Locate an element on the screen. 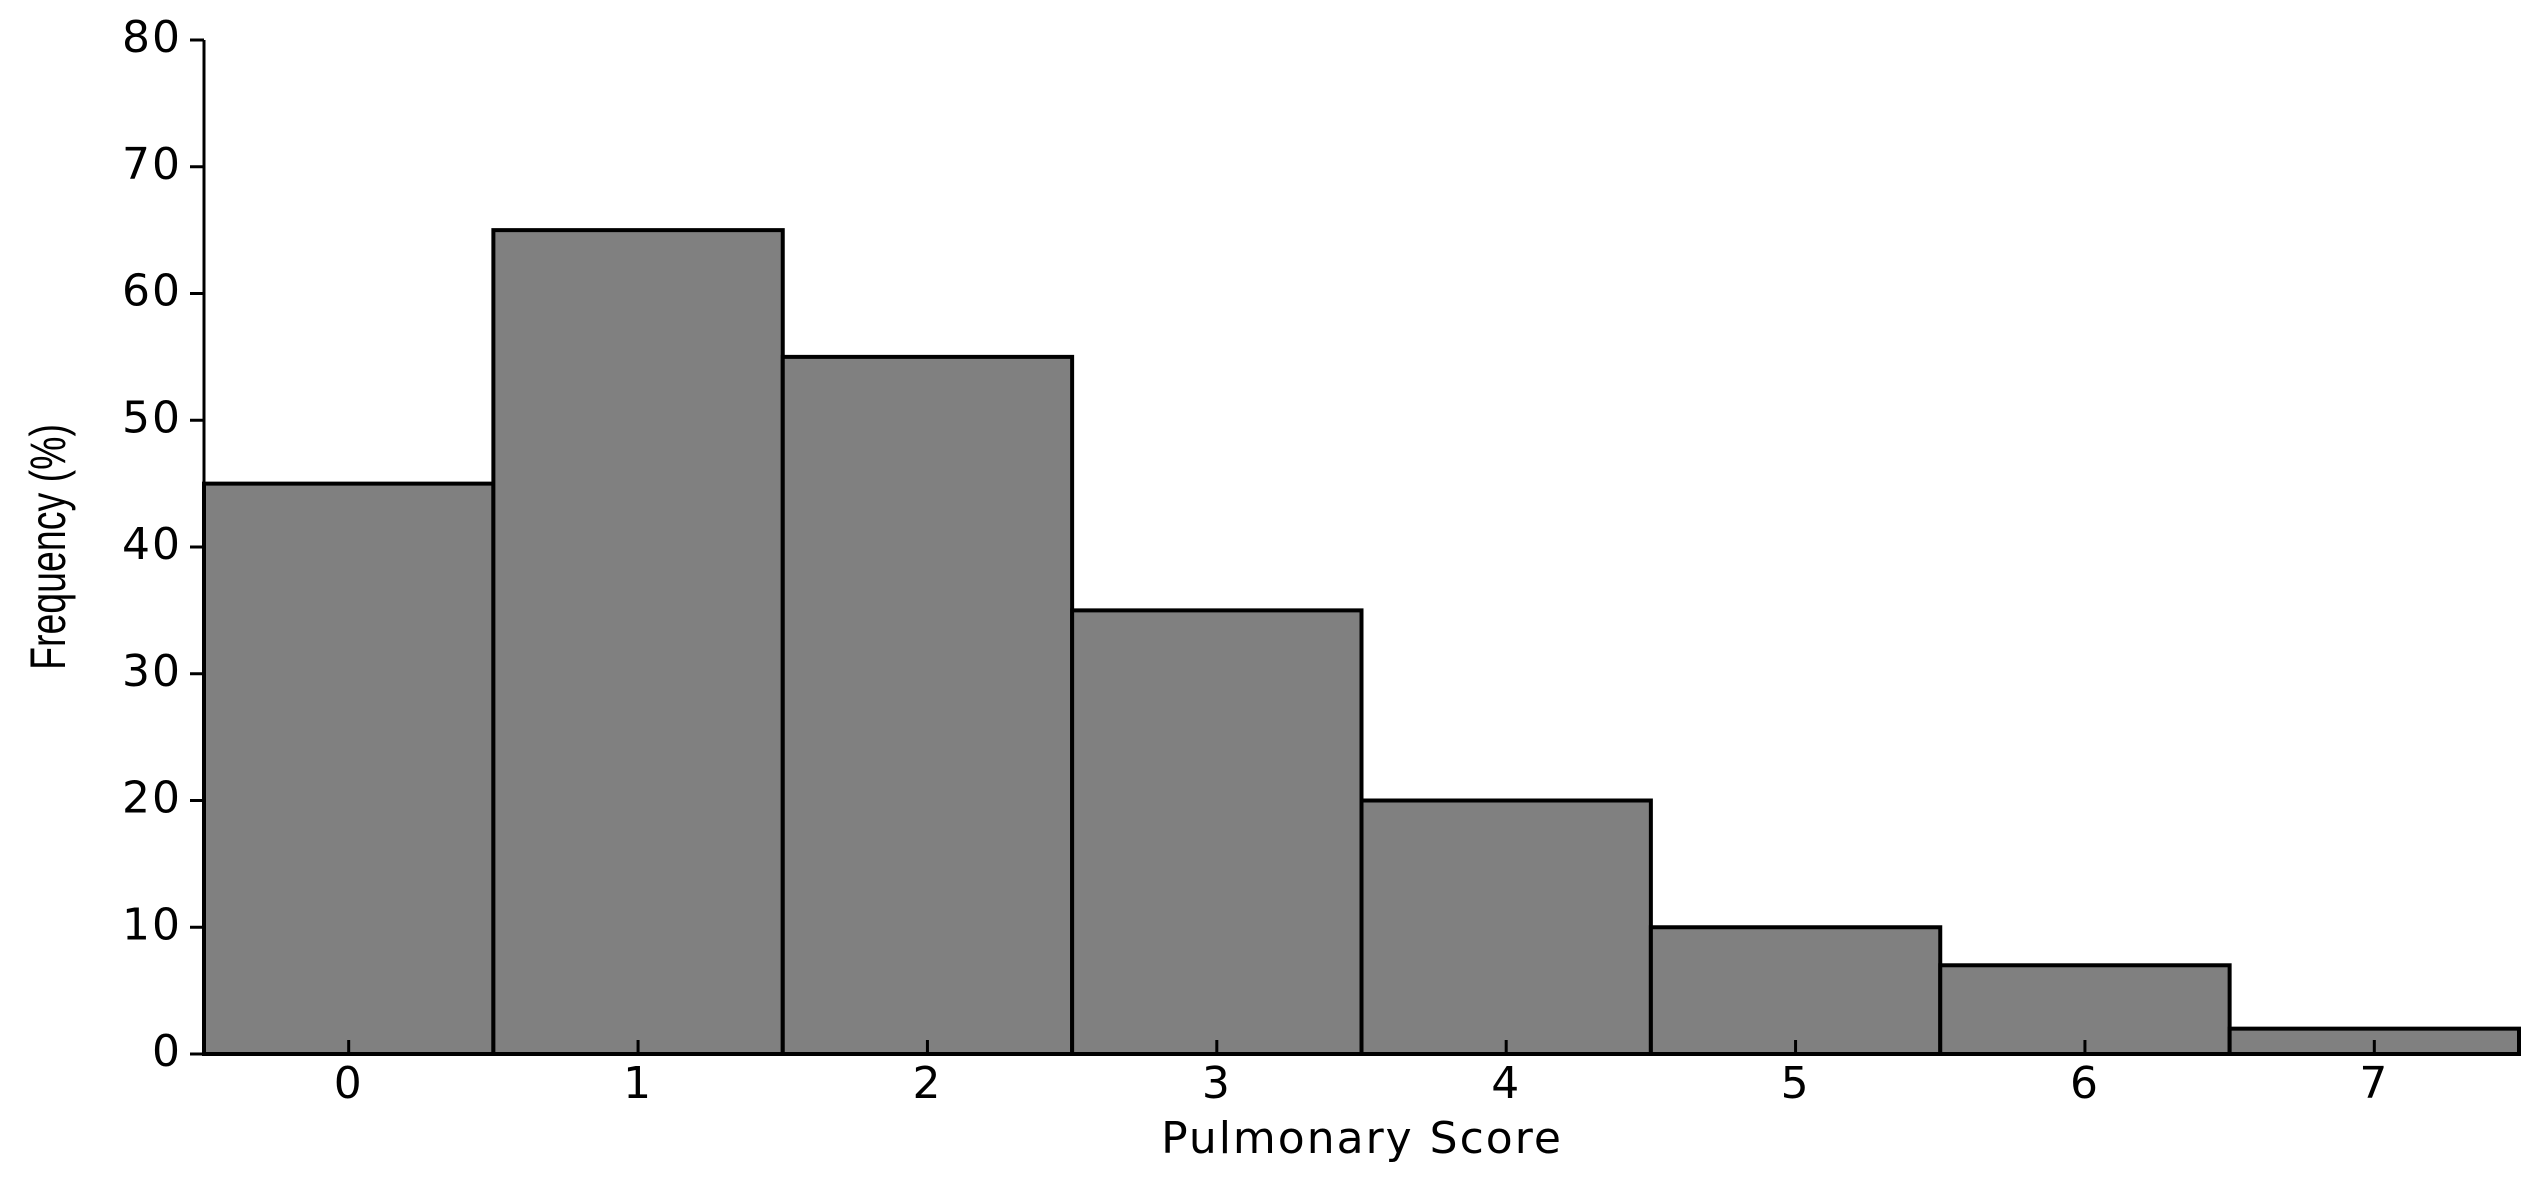  x-tick-label: 4 is located at coordinates (1506, 1083).